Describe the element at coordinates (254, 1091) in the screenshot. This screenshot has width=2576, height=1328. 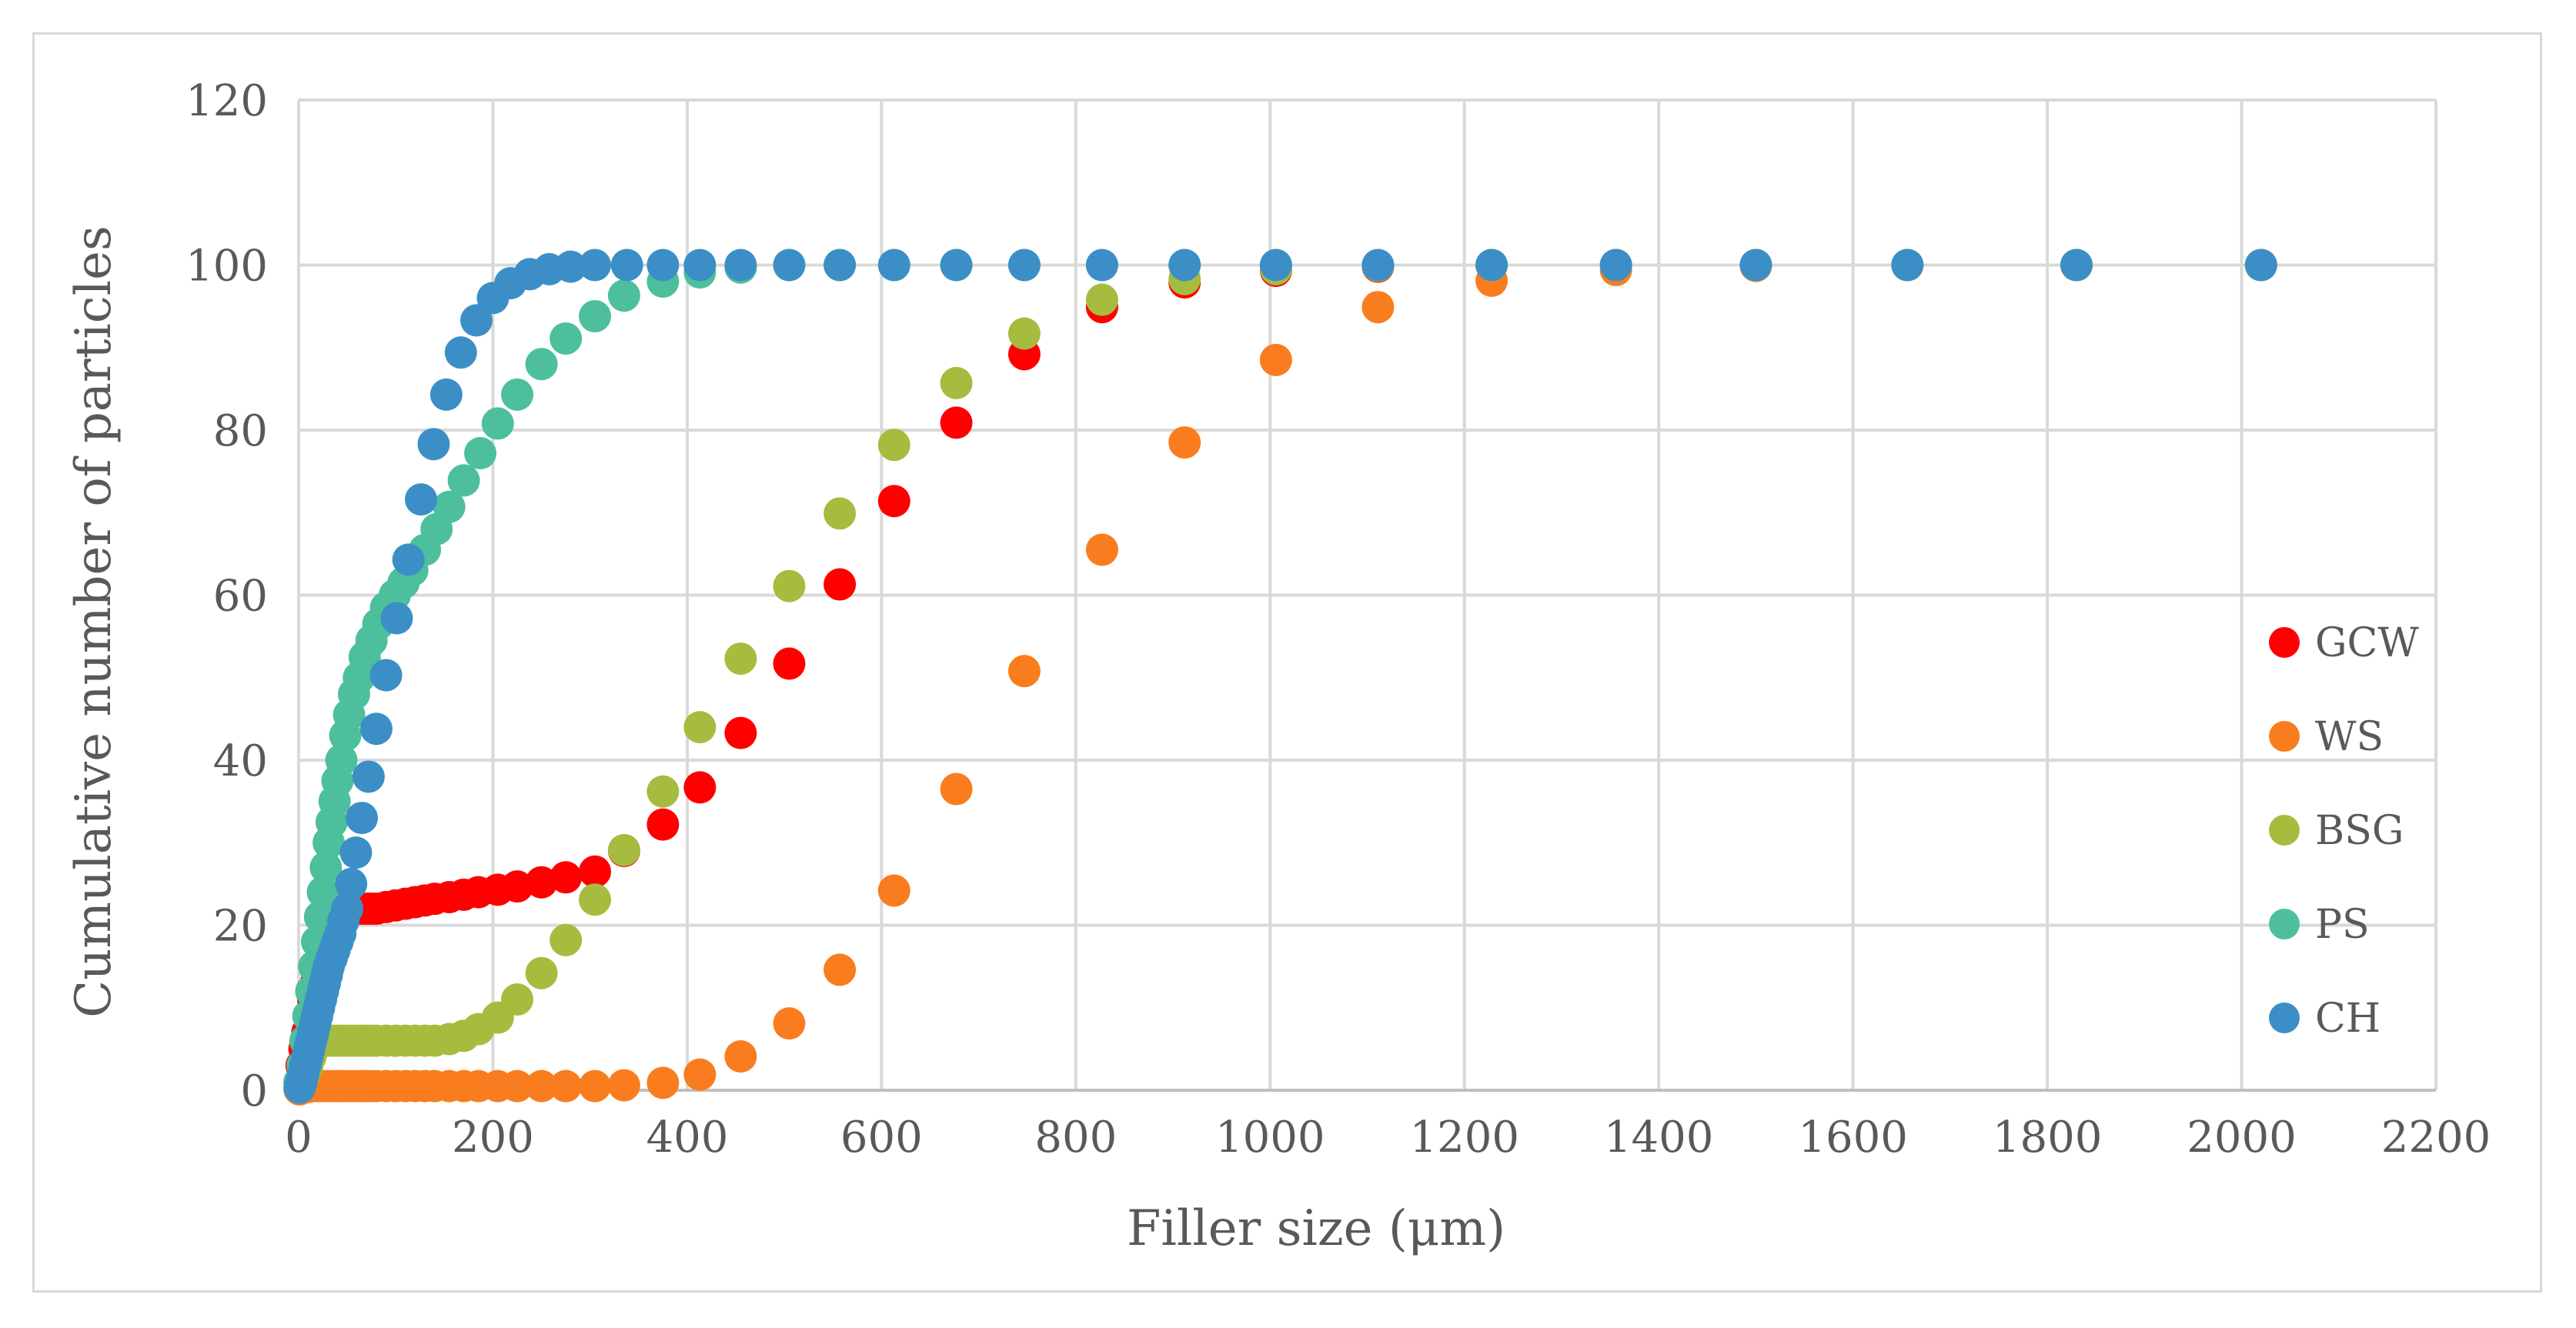
I see `y-tick-label: 0` at that location.